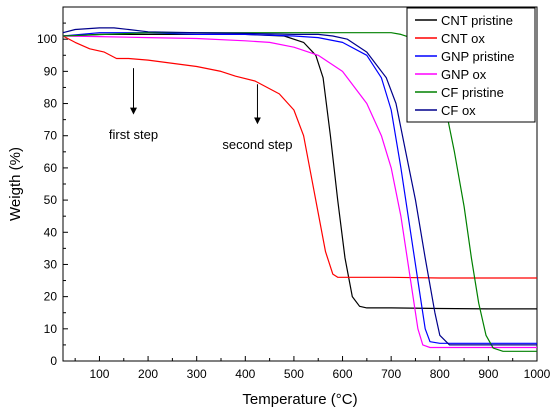  I want to click on legend-label: CF pristine, so click(472, 92).